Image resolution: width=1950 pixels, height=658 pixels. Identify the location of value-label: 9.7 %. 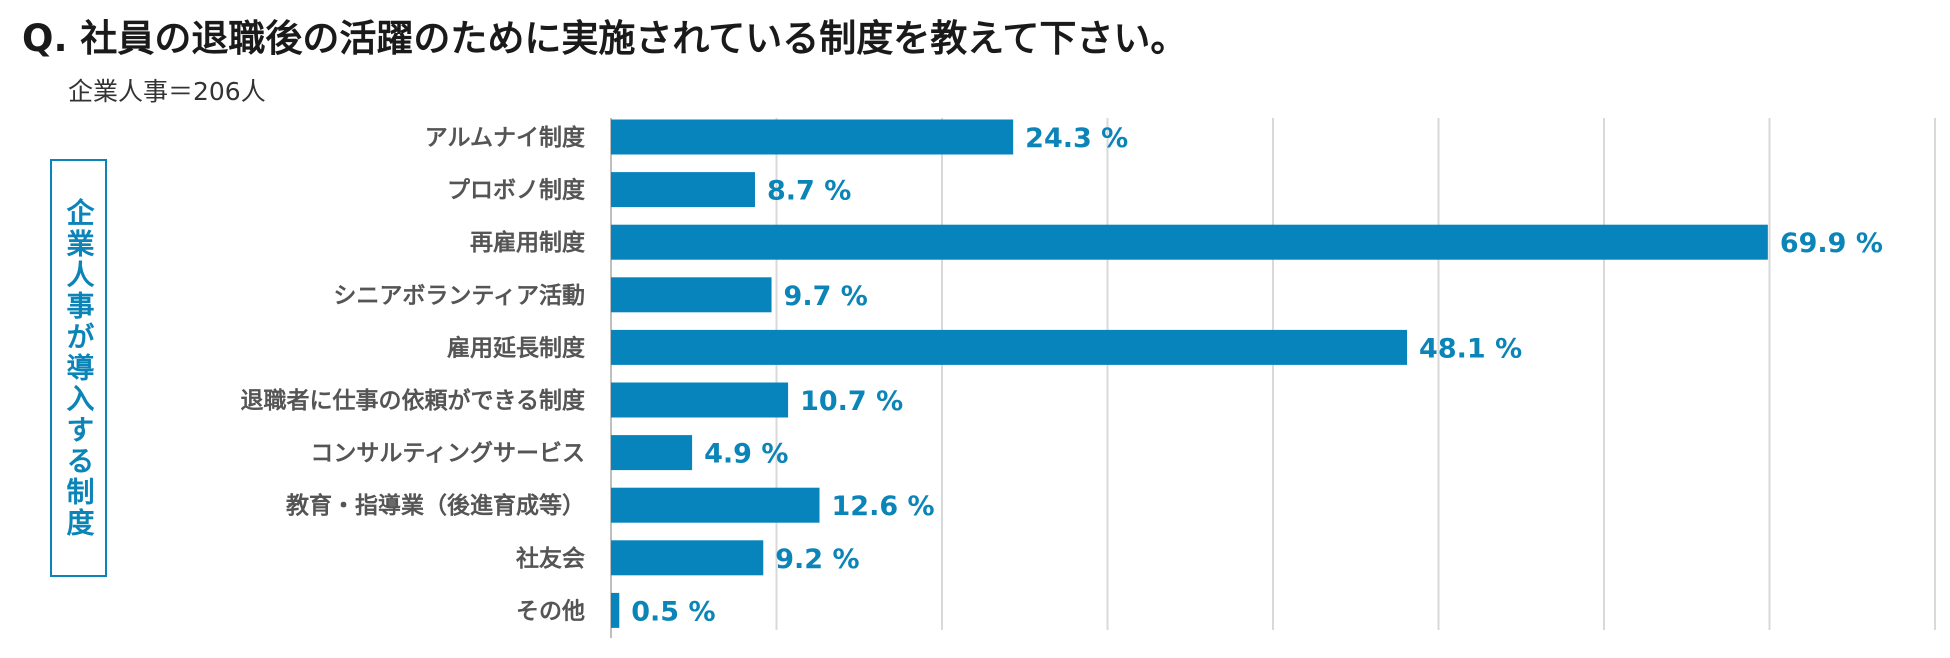
(826, 296).